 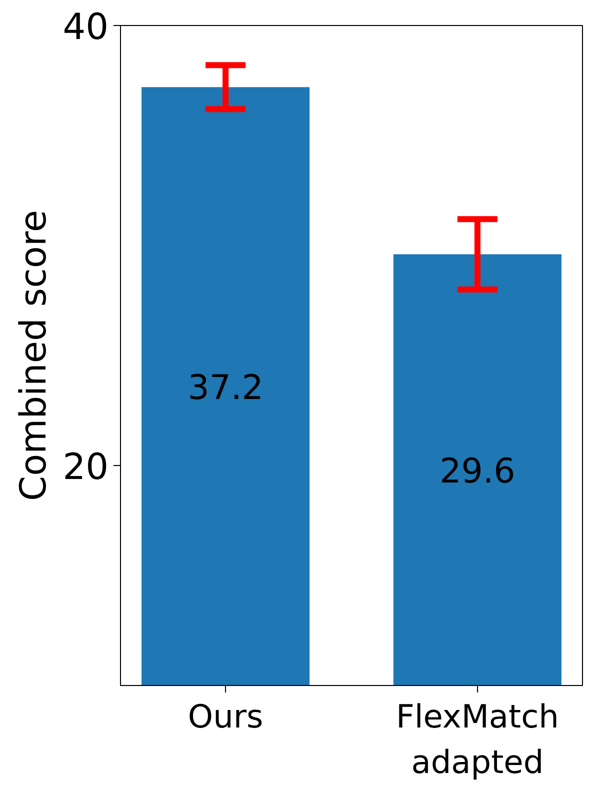 What do you see at coordinates (226, 717) in the screenshot?
I see `x-tick-label: Ours` at bounding box center [226, 717].